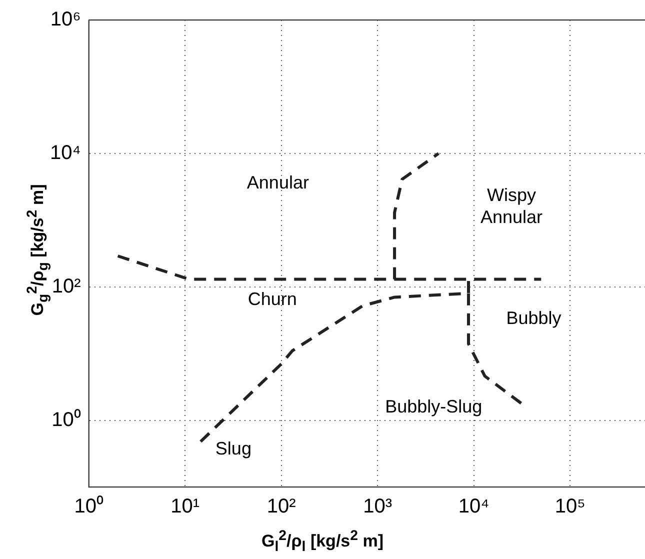 The width and height of the screenshot is (645, 559). Describe the element at coordinates (534, 318) in the screenshot. I see `annotation: Bubbly` at that location.